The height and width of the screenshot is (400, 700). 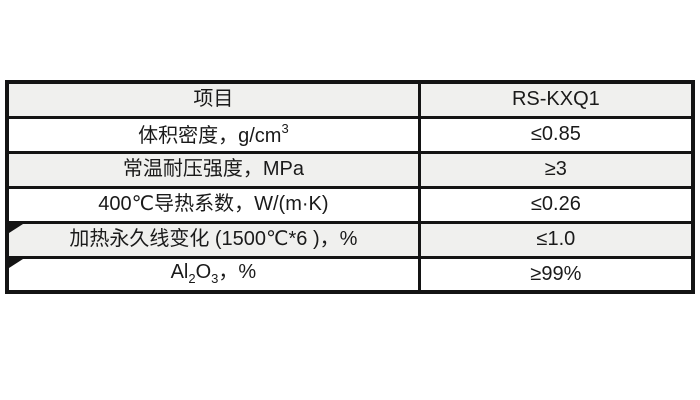 What do you see at coordinates (192, 279) in the screenshot?
I see `property-text-segment: 2` at bounding box center [192, 279].